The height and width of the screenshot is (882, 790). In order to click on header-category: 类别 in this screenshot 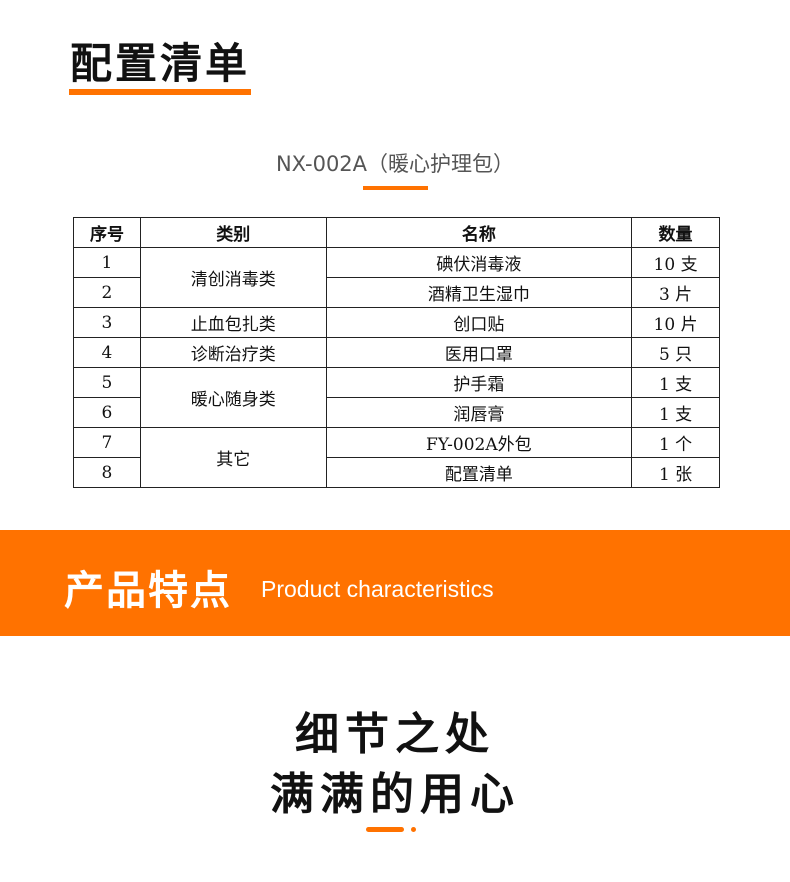, I will do `click(233, 232)`.